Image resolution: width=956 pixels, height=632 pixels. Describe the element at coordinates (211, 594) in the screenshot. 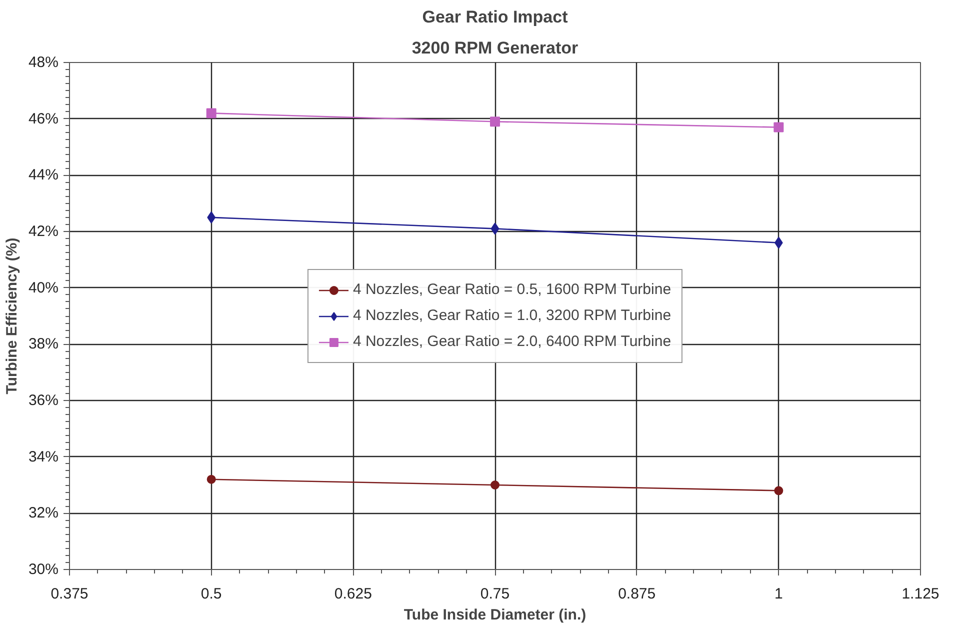

I see `x-tick-label: 0.5` at that location.